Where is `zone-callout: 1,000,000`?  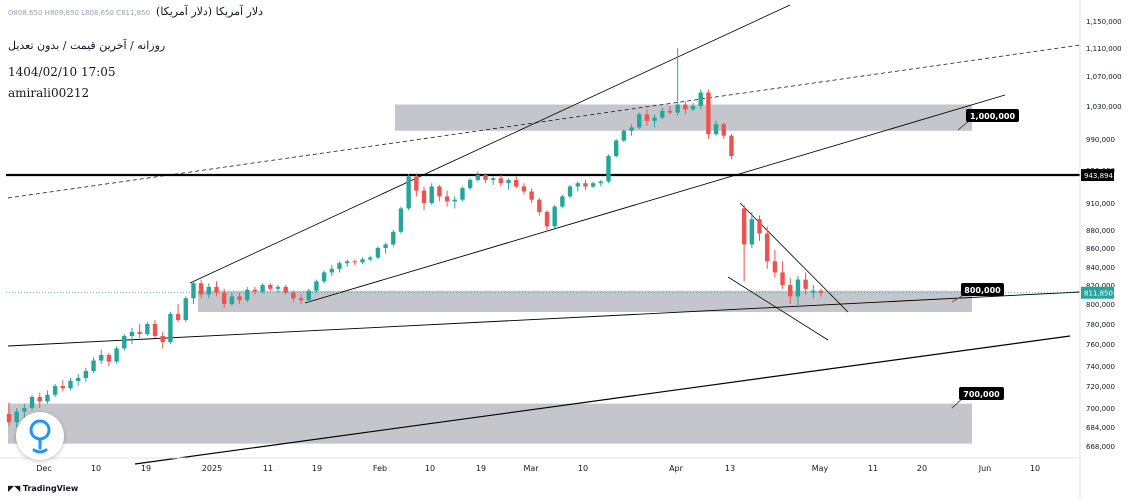 zone-callout: 1,000,000 is located at coordinates (988, 120).